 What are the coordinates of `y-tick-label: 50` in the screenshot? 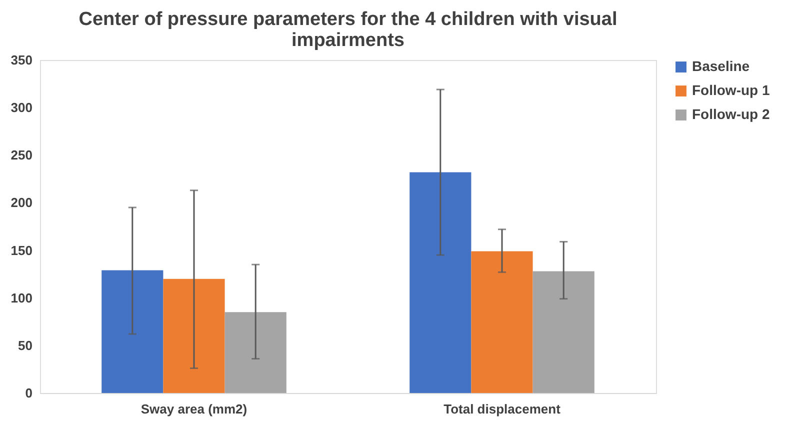 It's located at (25, 345).